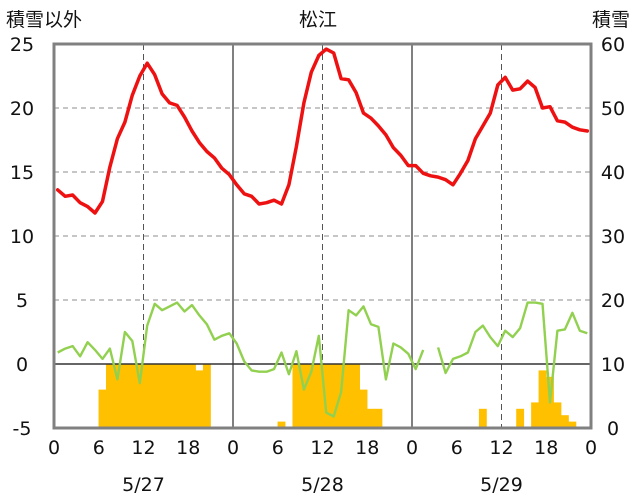  I want to click on right-tick-label: 20, so click(613, 301).